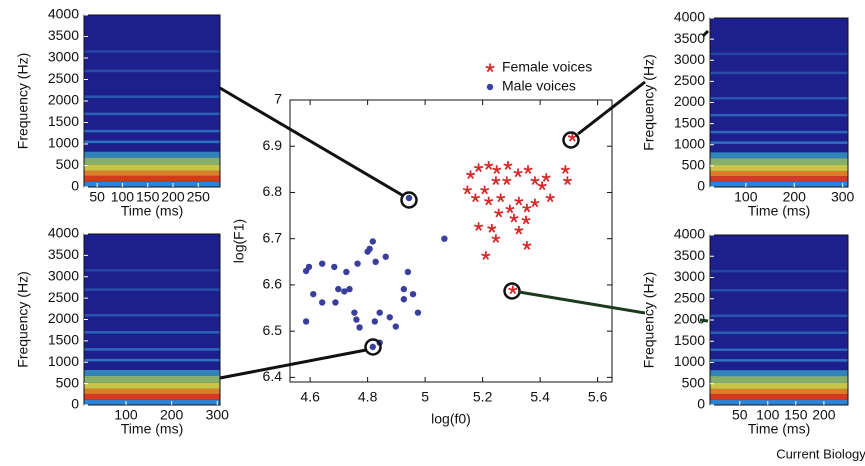  What do you see at coordinates (273, 191) in the screenshot?
I see `y-tick-label: 6.8` at bounding box center [273, 191].